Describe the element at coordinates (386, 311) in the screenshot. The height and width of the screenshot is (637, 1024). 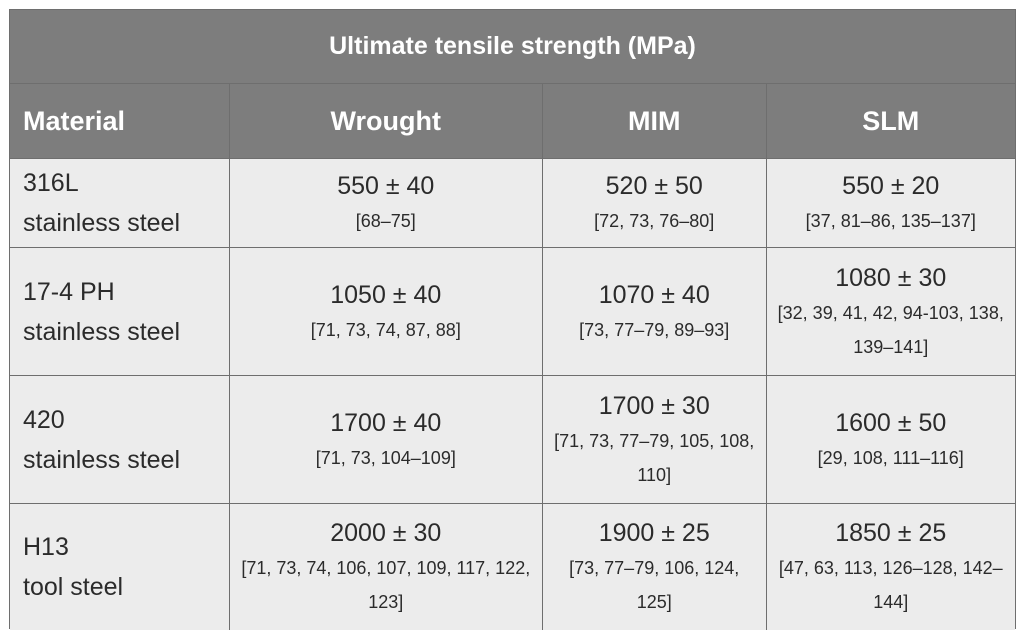
I see `wrought-cell: 1050 ± 40 [71, 73, 74, 87, 88]` at that location.